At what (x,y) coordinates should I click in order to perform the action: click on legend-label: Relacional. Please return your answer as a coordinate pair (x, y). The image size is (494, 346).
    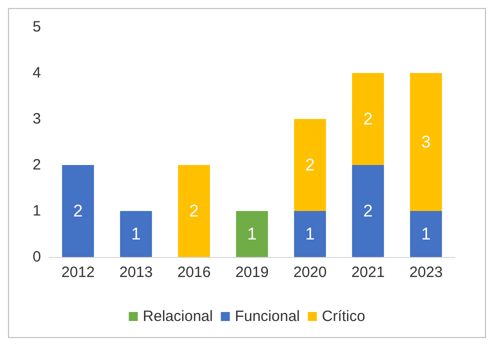
    Looking at the image, I should click on (177, 316).